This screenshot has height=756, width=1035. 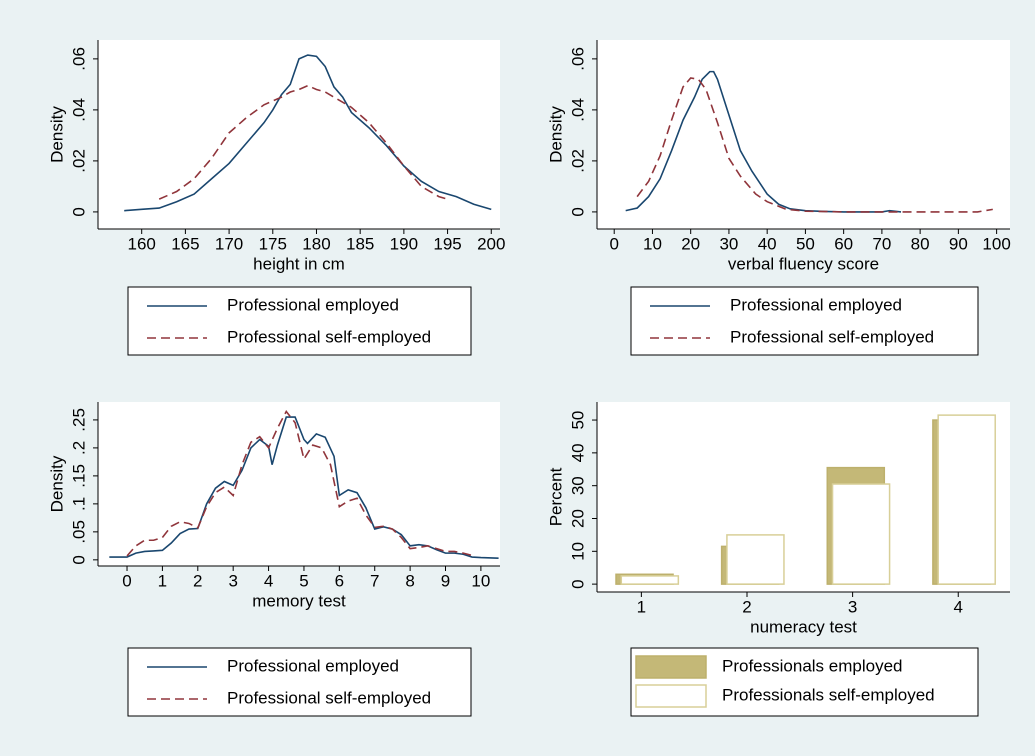 I want to click on x-tick-label: 6, so click(x=339, y=580).